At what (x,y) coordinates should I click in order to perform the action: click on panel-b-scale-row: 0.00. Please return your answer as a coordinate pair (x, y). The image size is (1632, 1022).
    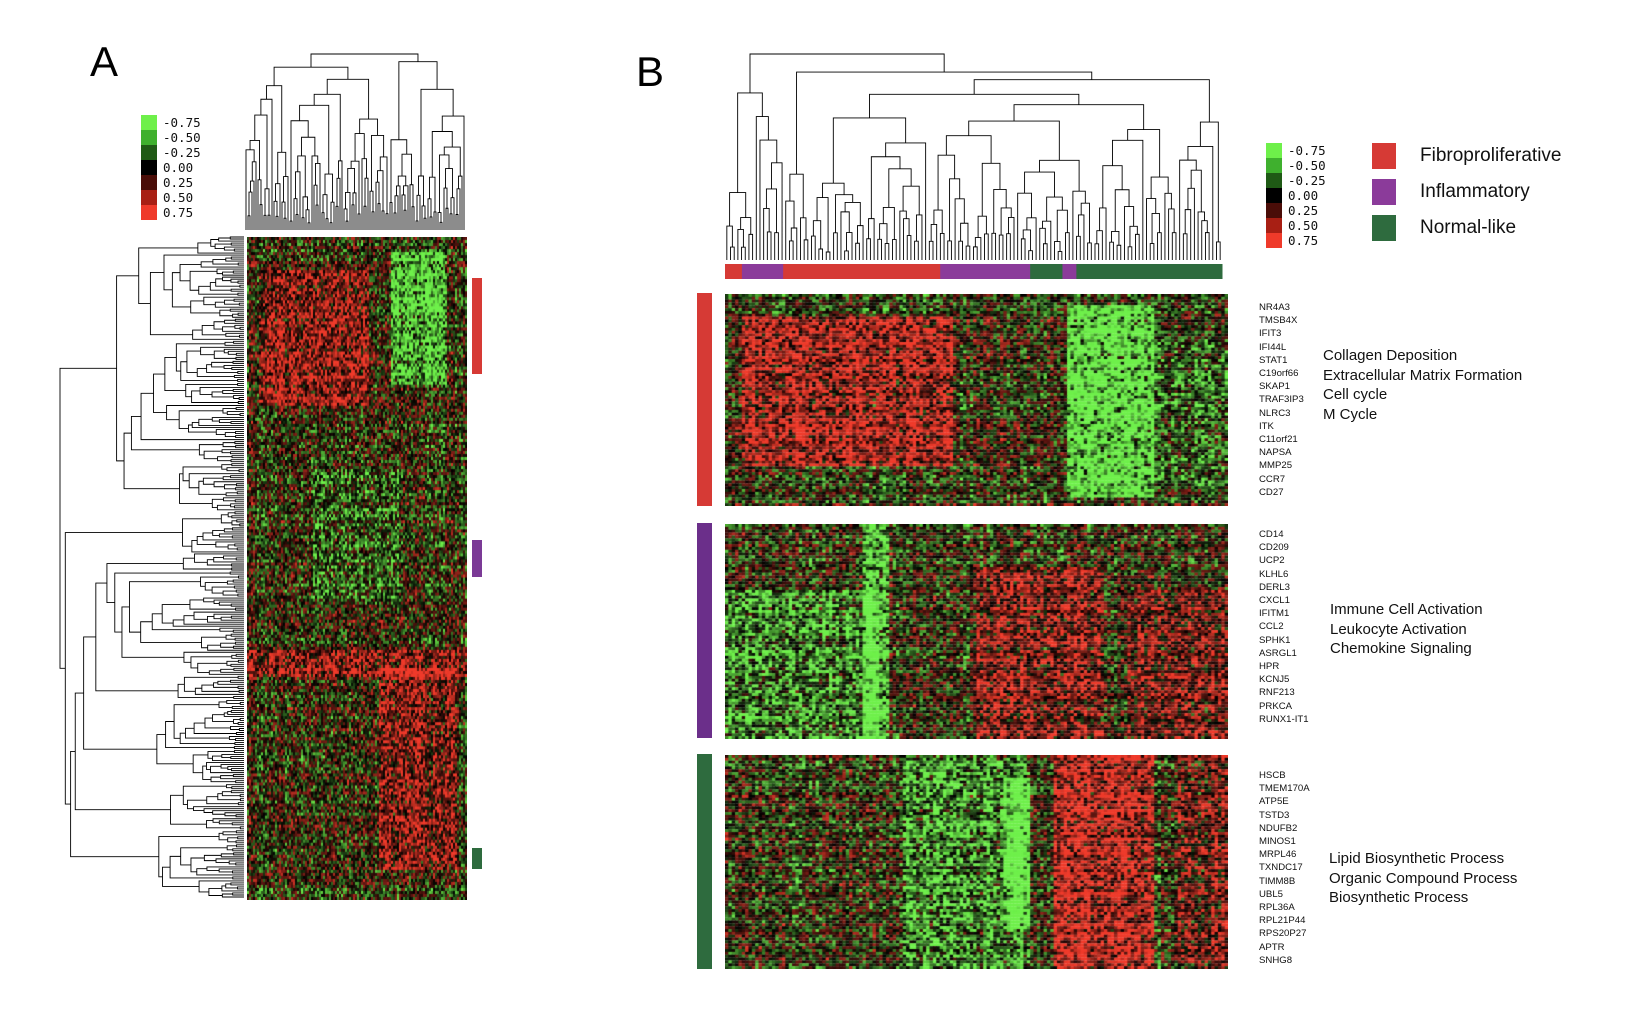
    Looking at the image, I should click on (1296, 195).